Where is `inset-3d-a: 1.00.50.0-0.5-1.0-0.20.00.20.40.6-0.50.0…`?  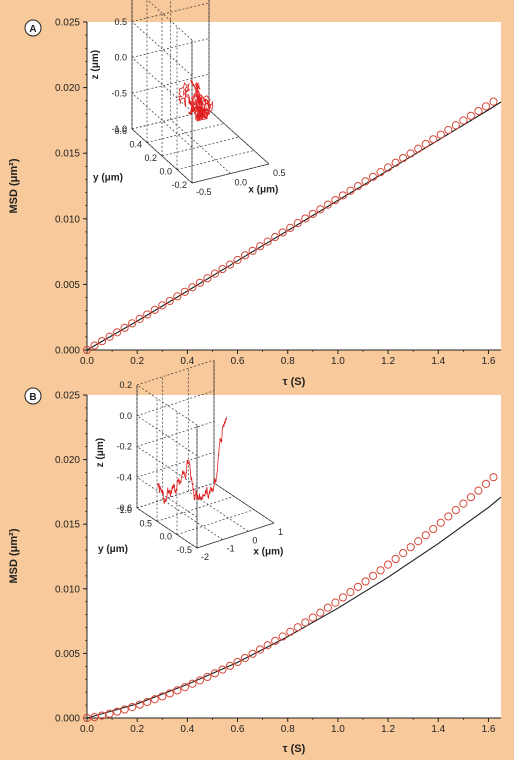
inset-3d-a: 1.00.50.0-0.5-1.0-0.20.00.20.40.6-0.50.0… is located at coordinates (188, 98).